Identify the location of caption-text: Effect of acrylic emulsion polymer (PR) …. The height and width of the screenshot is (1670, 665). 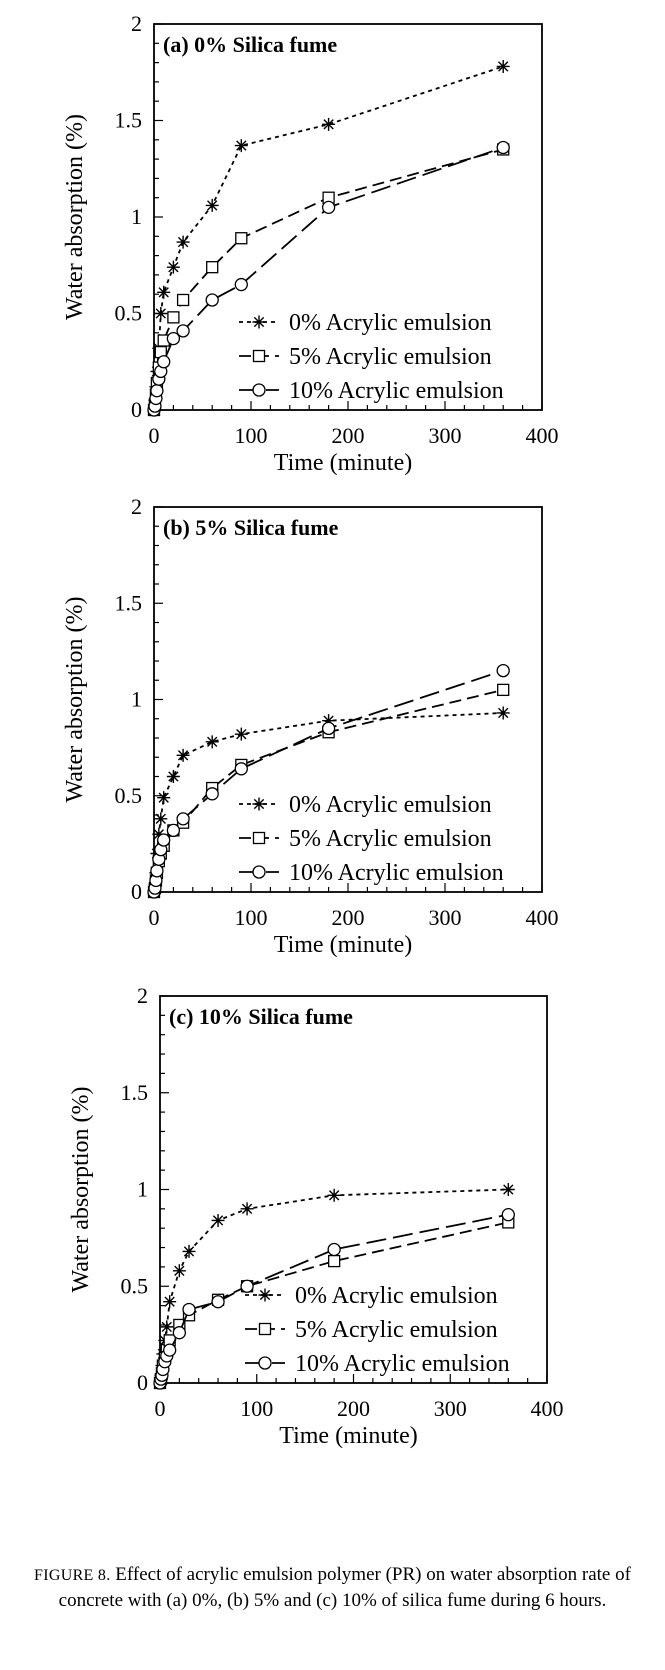
(344, 1587).